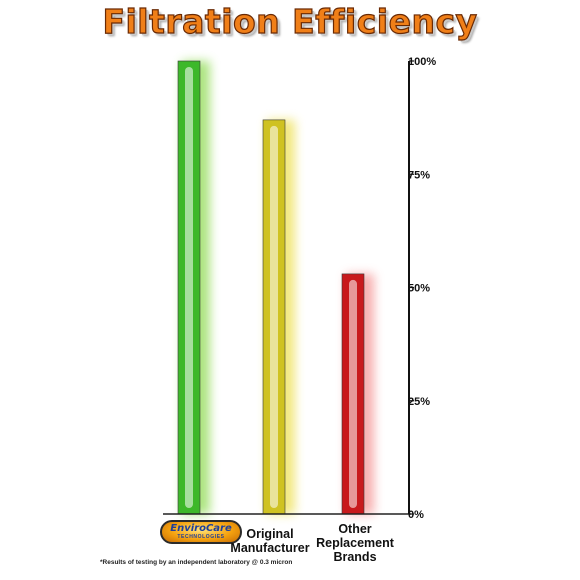  What do you see at coordinates (189, 287) in the screenshot?
I see `bar-highlight-envirocare` at bounding box center [189, 287].